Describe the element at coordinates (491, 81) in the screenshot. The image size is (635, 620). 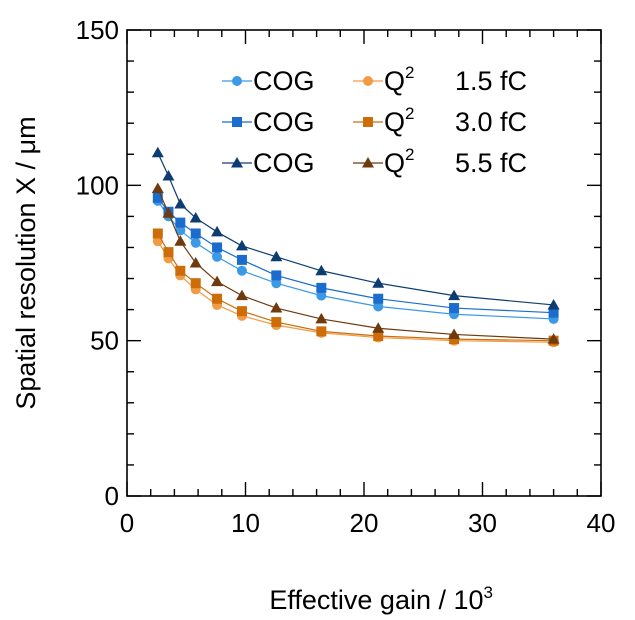
I see `legend-charge: 1.5 fC` at that location.